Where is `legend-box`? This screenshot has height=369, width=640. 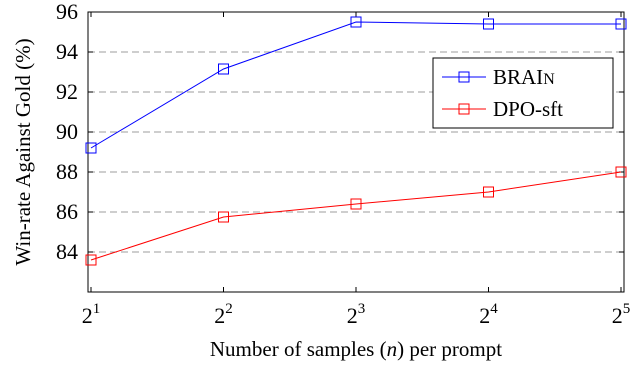
legend-box is located at coordinates (523, 93).